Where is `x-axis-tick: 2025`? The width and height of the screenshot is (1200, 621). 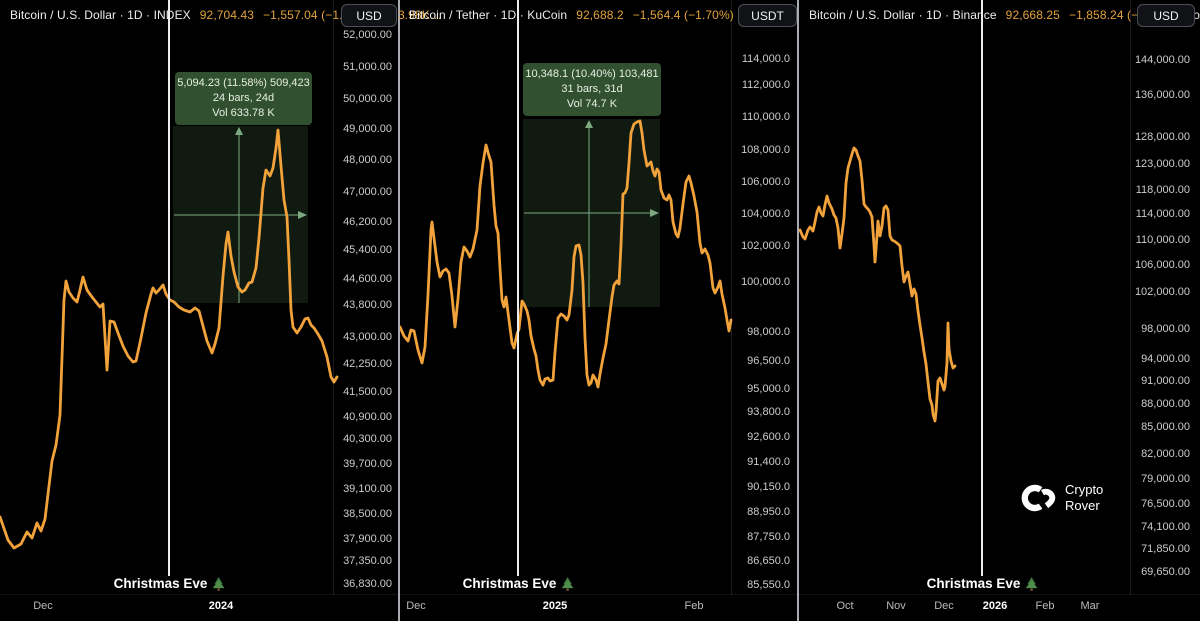
x-axis-tick: 2025 is located at coordinates (555, 606).